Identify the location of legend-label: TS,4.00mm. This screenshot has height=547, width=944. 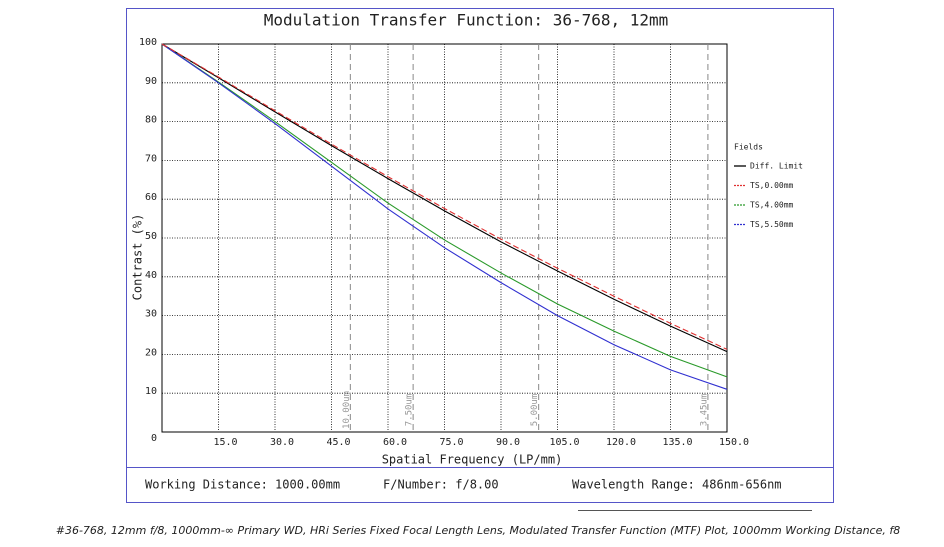
(772, 205).